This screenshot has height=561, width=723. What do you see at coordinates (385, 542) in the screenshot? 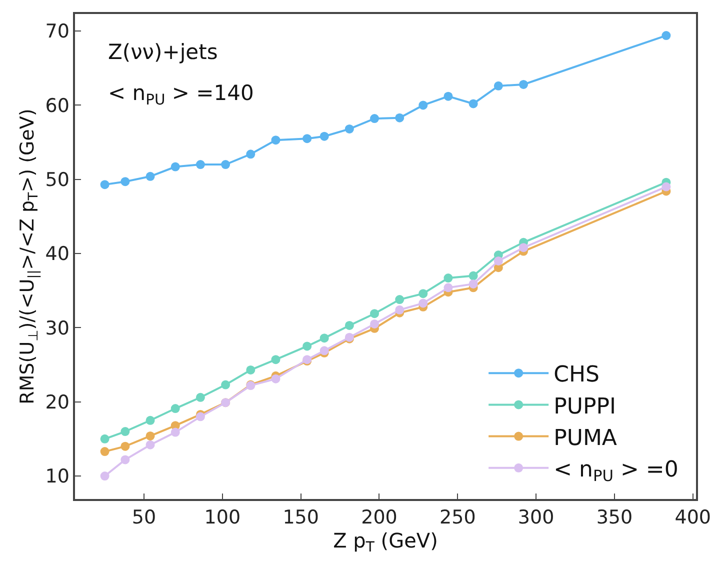
I see `x-axis-title: Z p$_{T}$ (GeV)` at bounding box center [385, 542].